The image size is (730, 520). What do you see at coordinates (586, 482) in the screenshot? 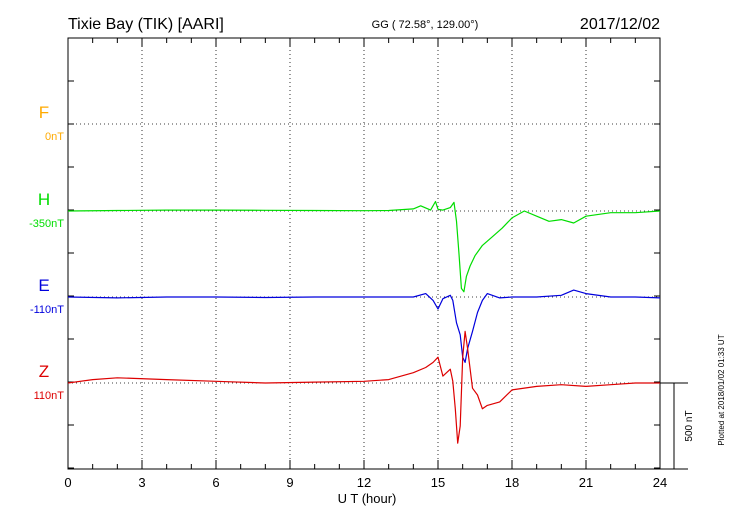
I see `x-tick-label: 21` at bounding box center [586, 482].